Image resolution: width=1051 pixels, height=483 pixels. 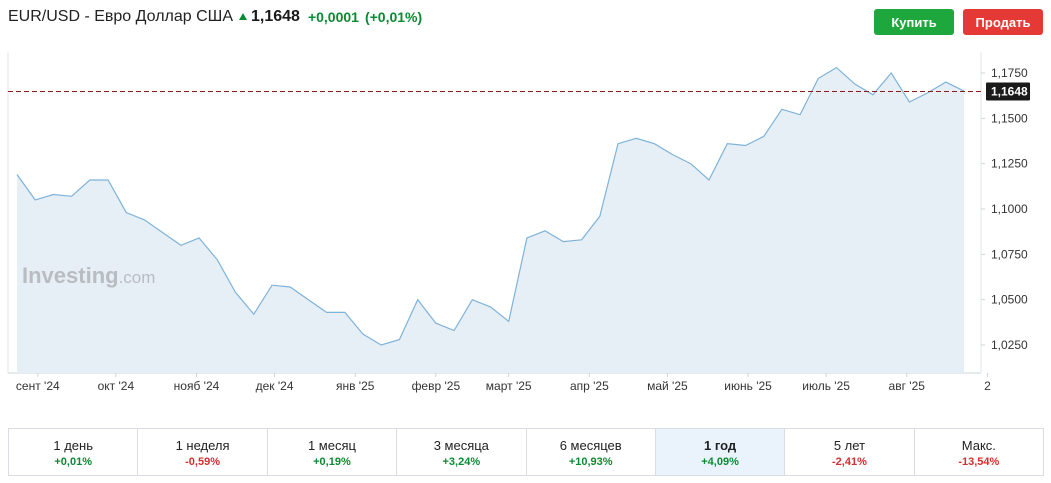 I want to click on y-tick-label: 1,0250, so click(x=1009, y=345).